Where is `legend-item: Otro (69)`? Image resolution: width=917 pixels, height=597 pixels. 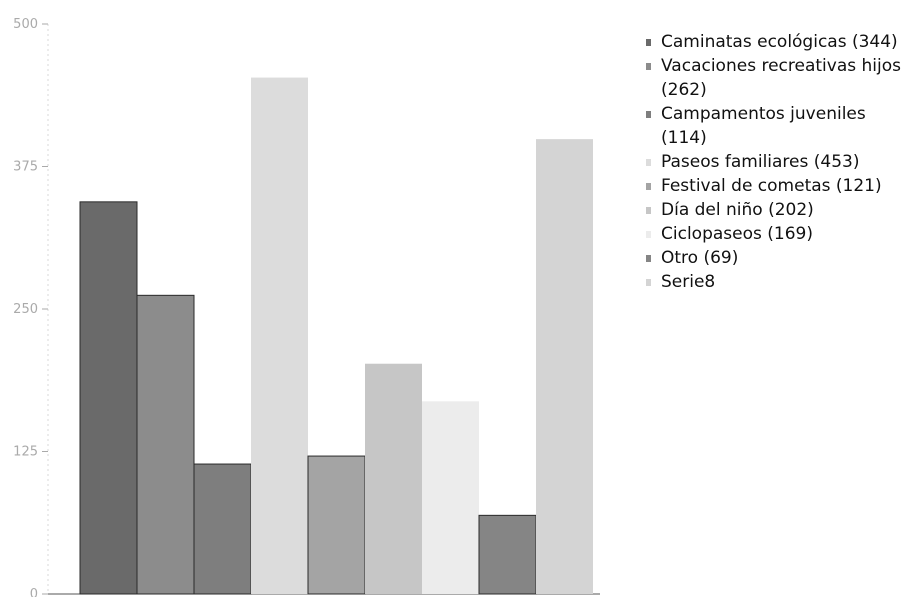
legend-item: Otro (69) is located at coordinates (780, 258).